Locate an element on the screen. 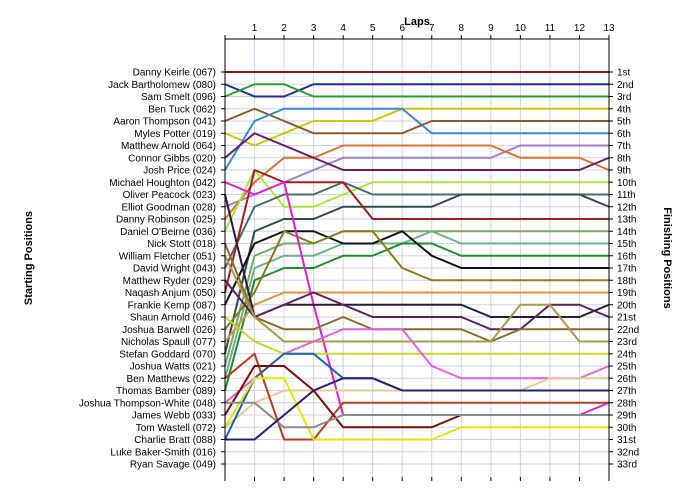 The image size is (700, 495). finishing-label: 6th is located at coordinates (624, 134).